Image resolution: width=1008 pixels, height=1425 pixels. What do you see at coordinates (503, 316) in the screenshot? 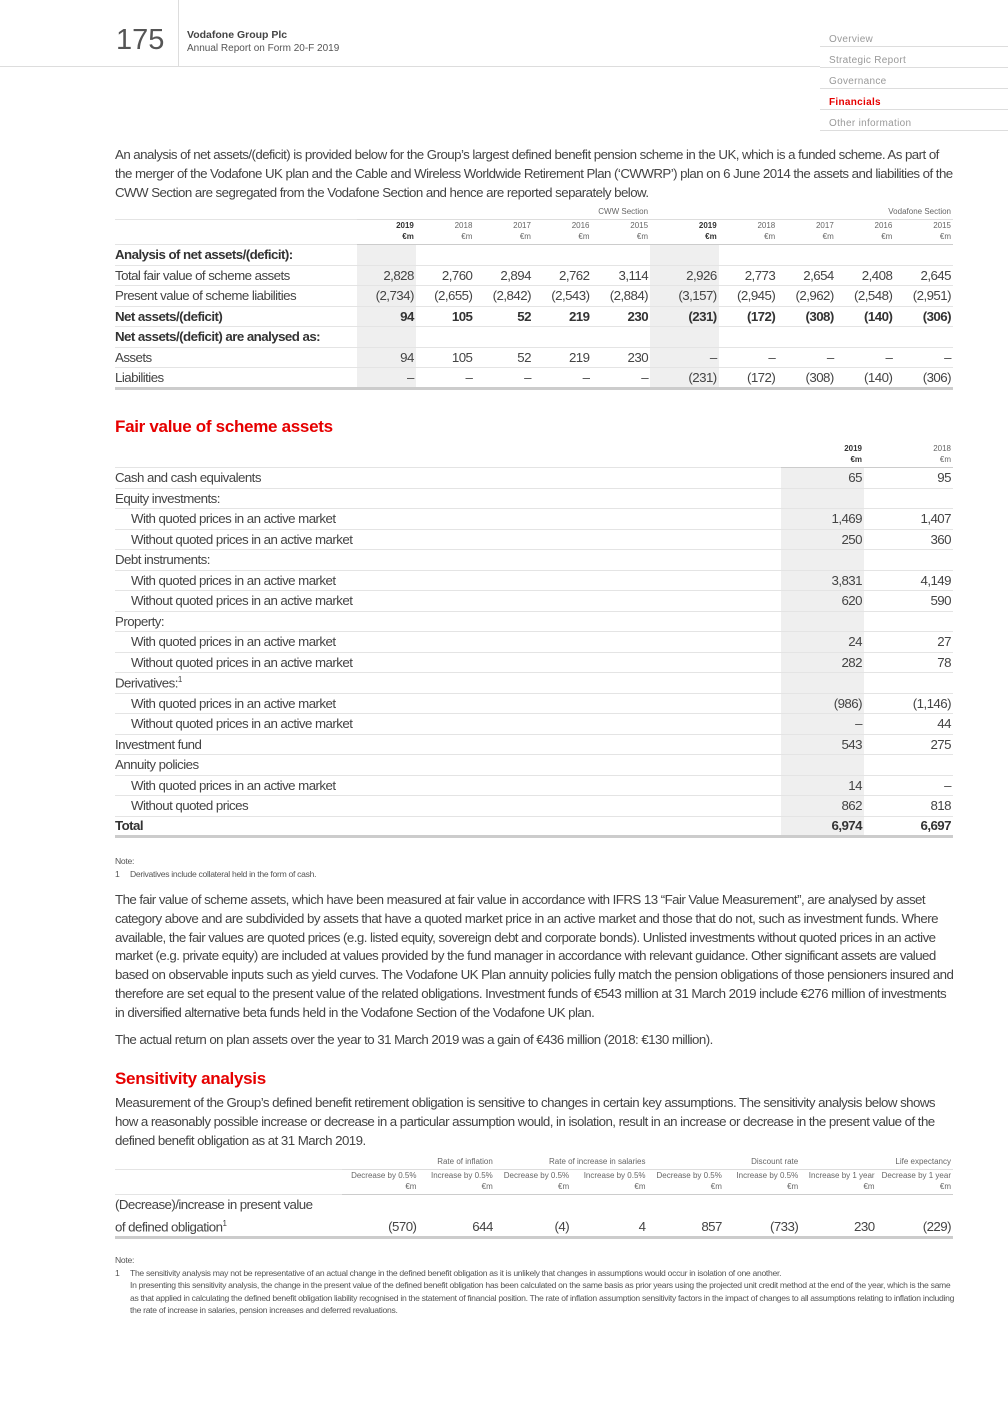
I see `table-cell: 52` at bounding box center [503, 316].